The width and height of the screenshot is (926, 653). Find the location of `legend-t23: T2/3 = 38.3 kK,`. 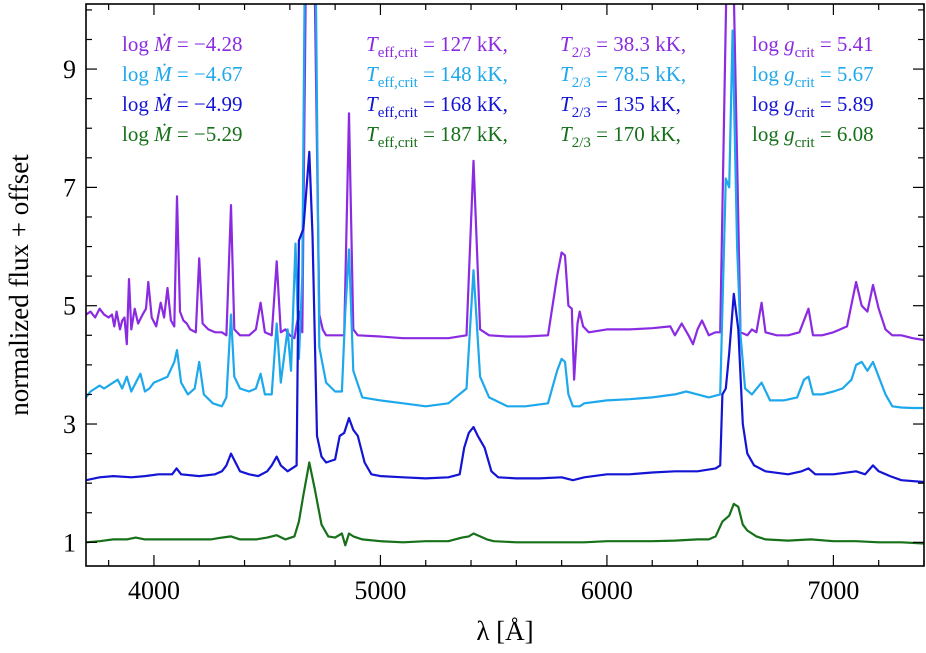

legend-t23: T2/3 = 38.3 kK, is located at coordinates (623, 46).